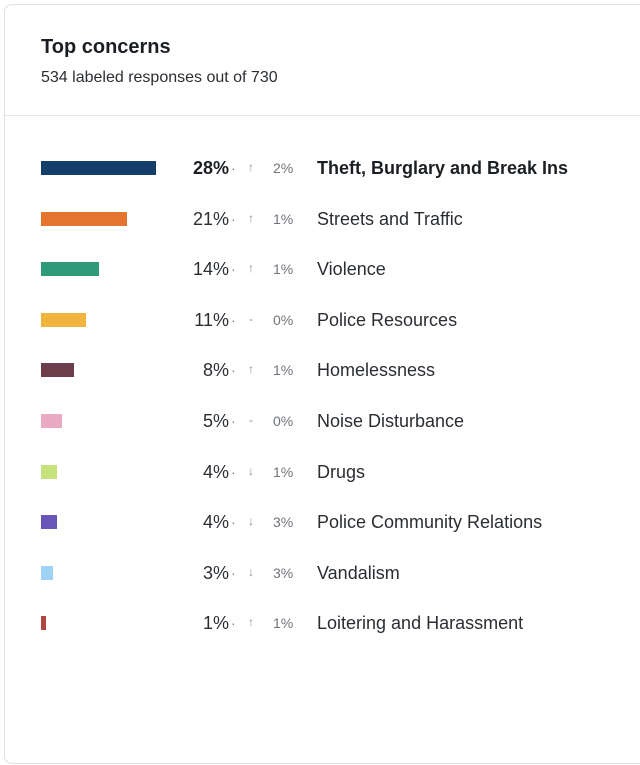 This screenshot has height=765, width=640. I want to click on concern-label: Homelessness, so click(376, 370).